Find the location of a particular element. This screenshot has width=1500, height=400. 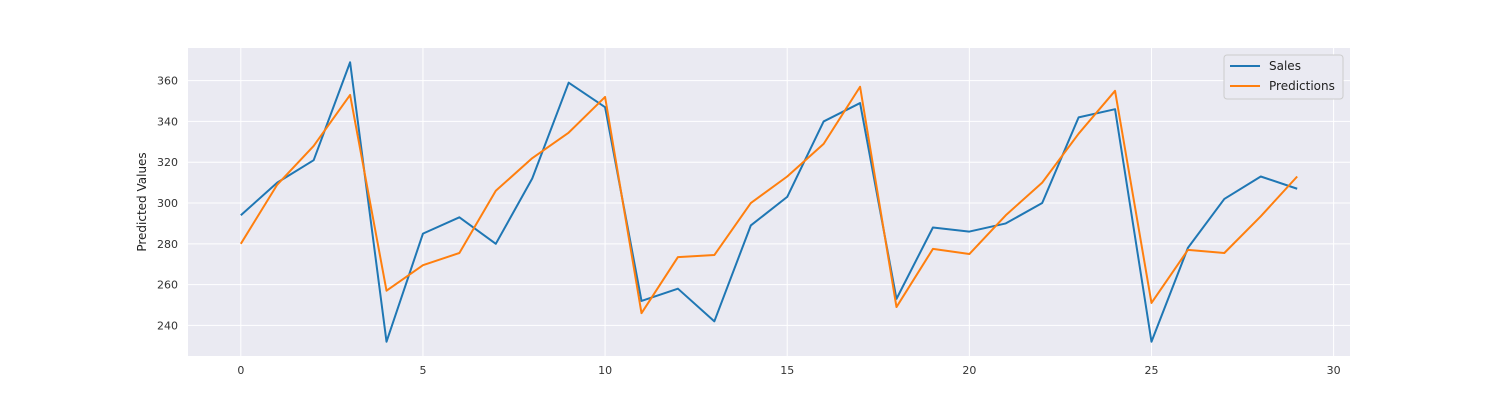

y-tick-label: 360 is located at coordinates (167, 81).